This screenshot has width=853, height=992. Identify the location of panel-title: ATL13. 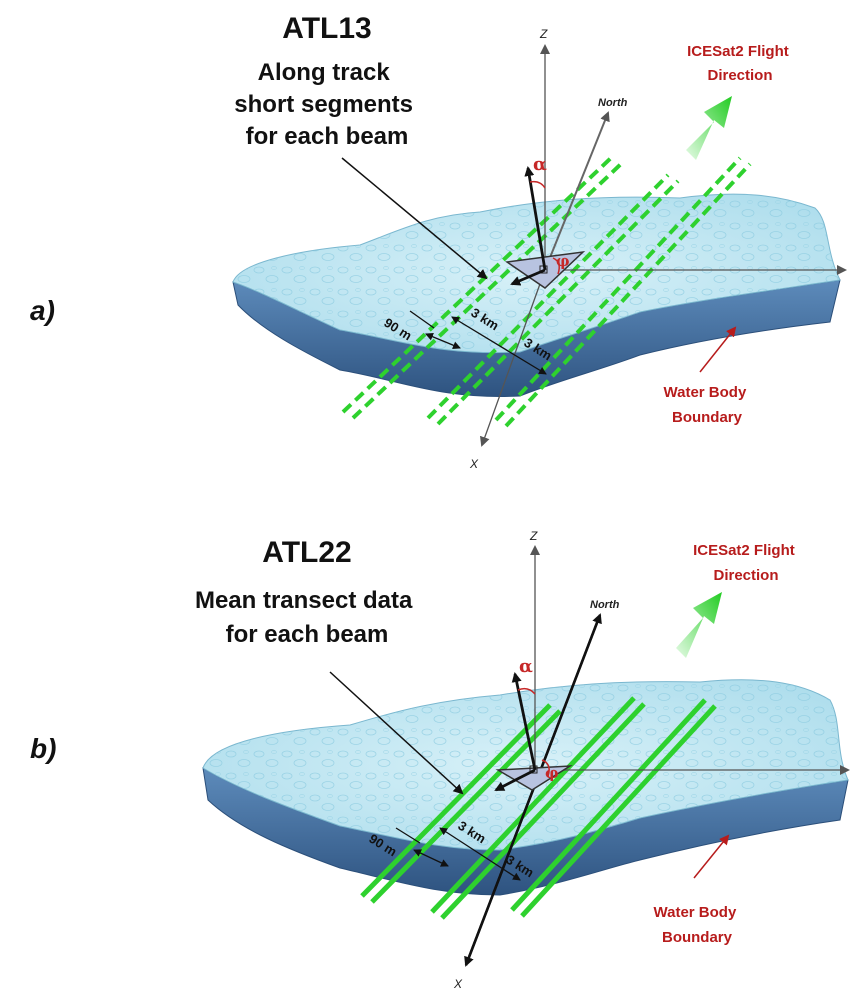
(326, 28).